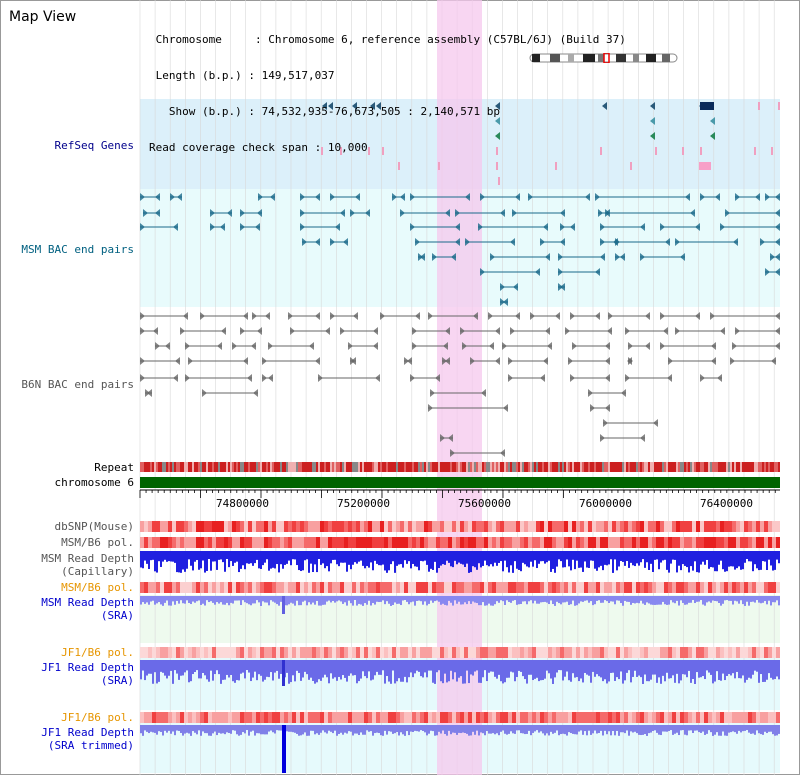 This screenshot has height=775, width=800. Describe the element at coordinates (97, 587) in the screenshot. I see `track-label-msm-b6-pol-2: MSM/B6 pol.` at that location.